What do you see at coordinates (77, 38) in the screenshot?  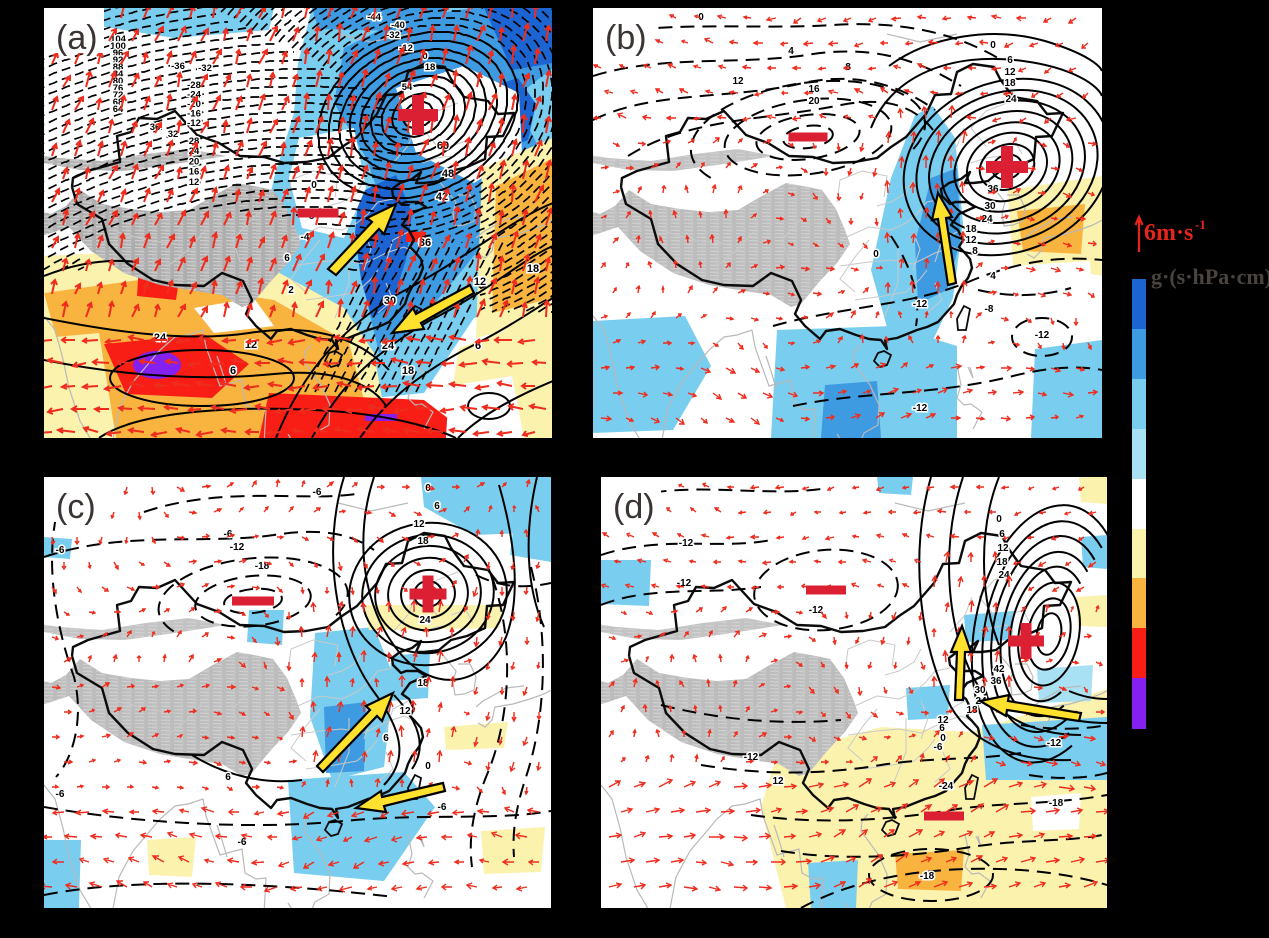 I see `svg-text: (a)` at bounding box center [77, 38].